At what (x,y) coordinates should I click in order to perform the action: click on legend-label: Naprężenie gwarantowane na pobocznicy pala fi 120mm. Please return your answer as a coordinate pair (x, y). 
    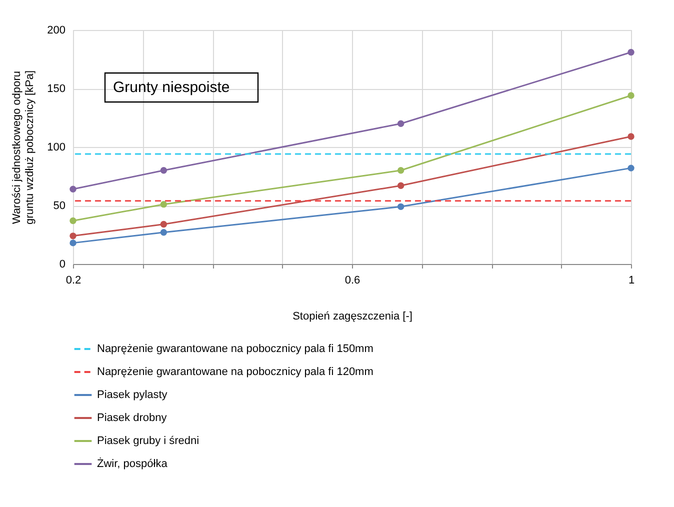
    Looking at the image, I should click on (235, 372).